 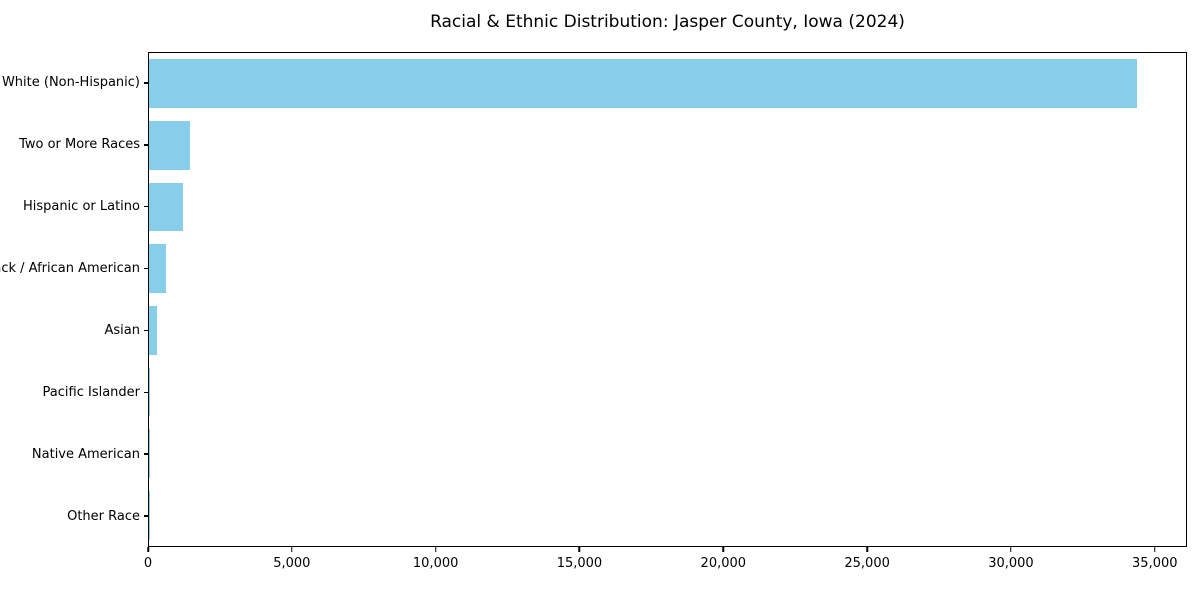 What do you see at coordinates (1011, 563) in the screenshot?
I see `x-tick-label: 30,000` at bounding box center [1011, 563].